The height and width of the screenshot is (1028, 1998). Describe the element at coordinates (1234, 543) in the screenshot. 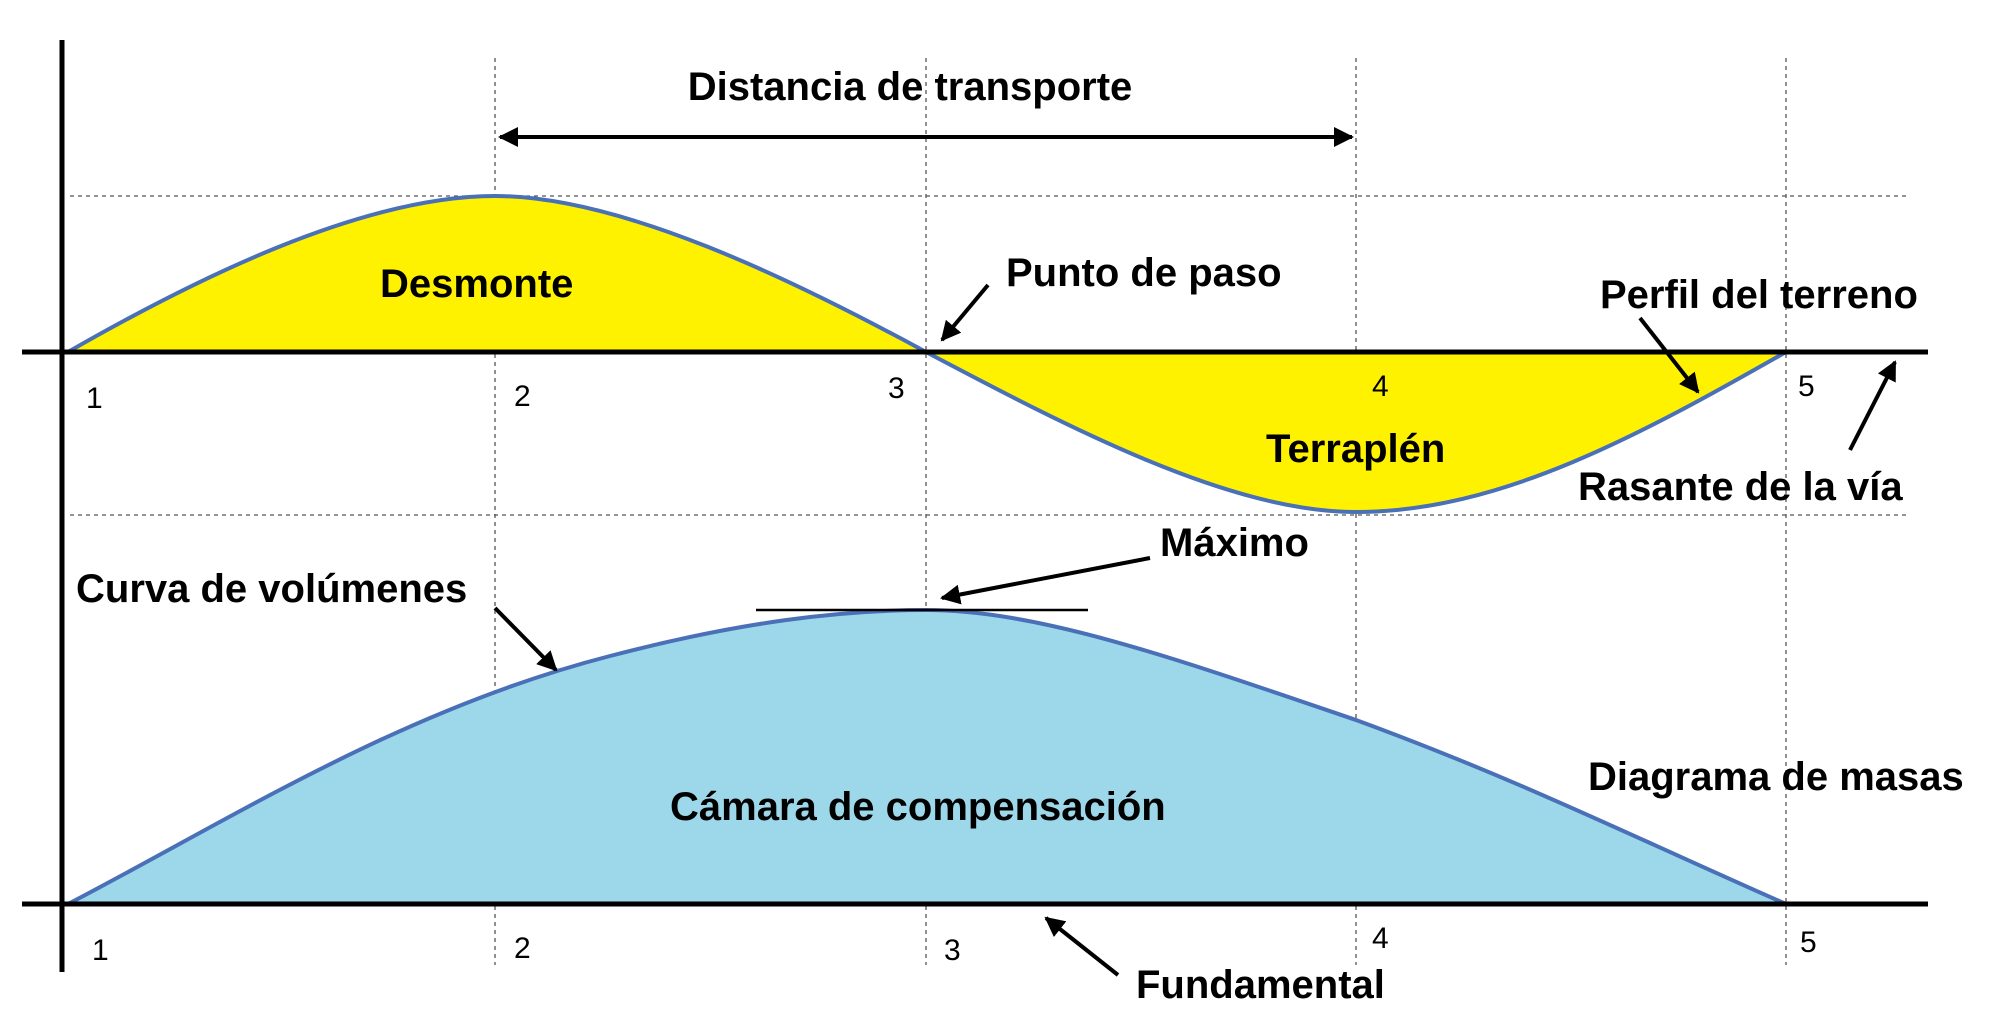

I see `maximum-label: Máximo` at that location.